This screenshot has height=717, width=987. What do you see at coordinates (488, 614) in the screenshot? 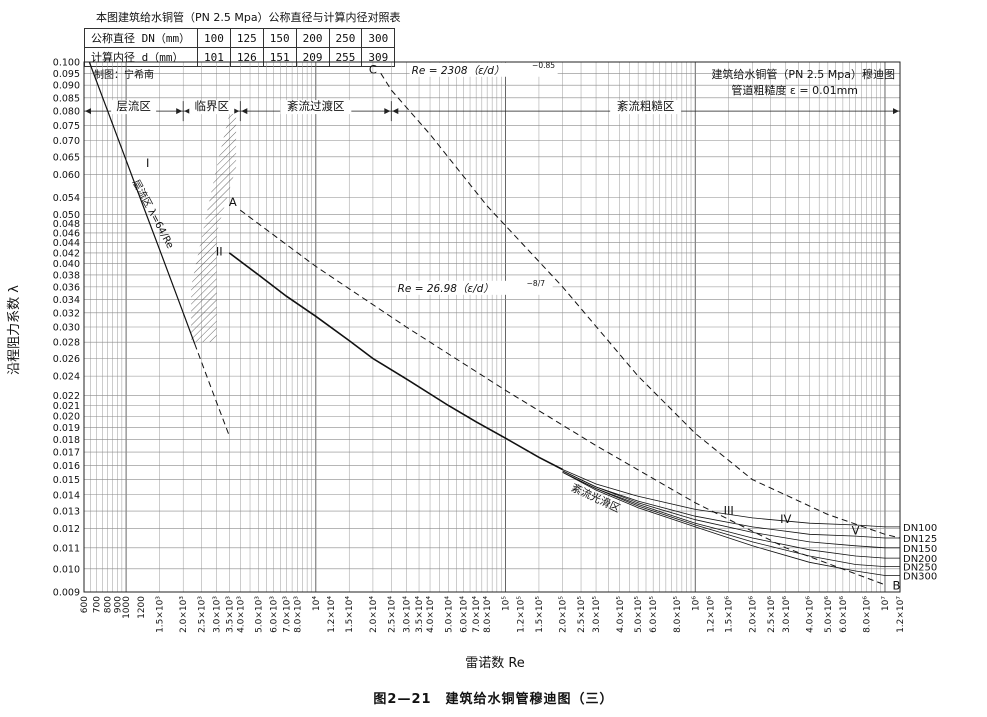
I see `x-tick-label: 8.0×10⁴` at bounding box center [488, 614].